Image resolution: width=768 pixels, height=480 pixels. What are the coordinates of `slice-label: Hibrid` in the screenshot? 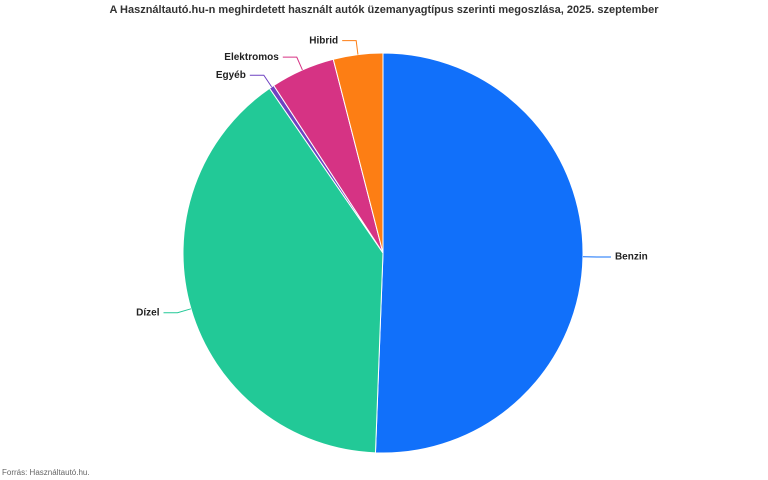 It's located at (323, 40).